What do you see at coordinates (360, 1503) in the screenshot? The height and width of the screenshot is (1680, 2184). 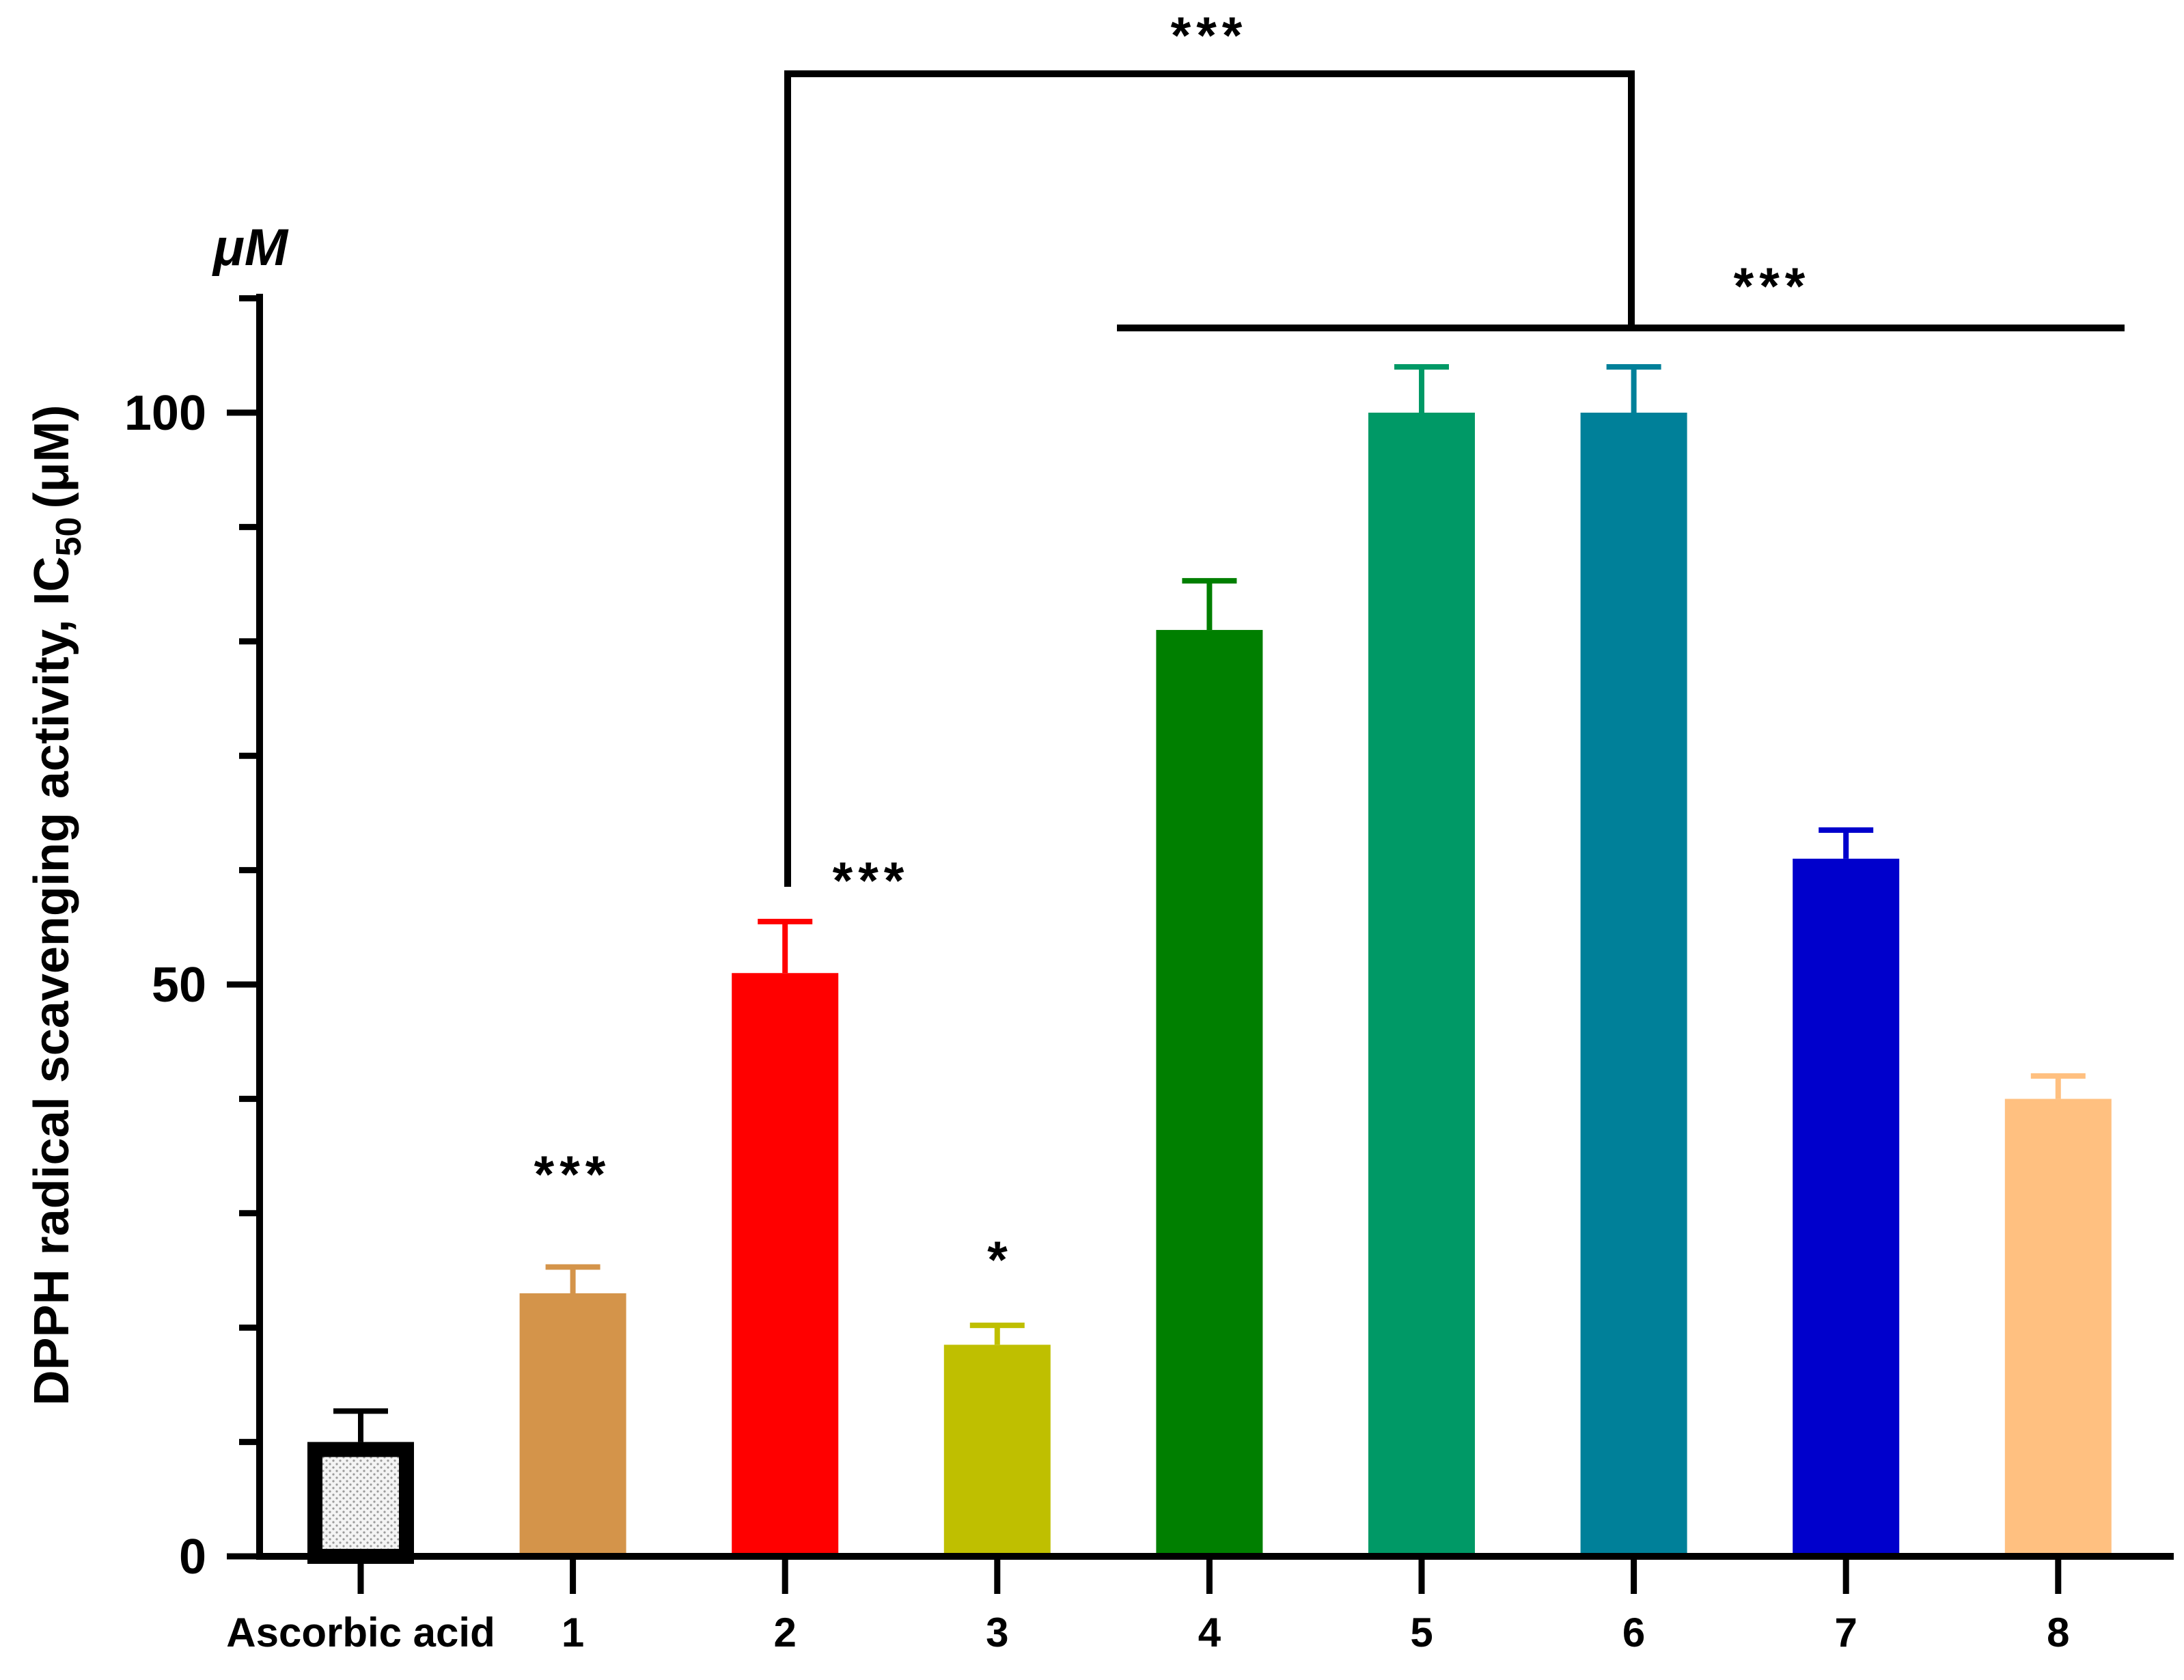 I see `bar-ascorbic-acid` at bounding box center [360, 1503].